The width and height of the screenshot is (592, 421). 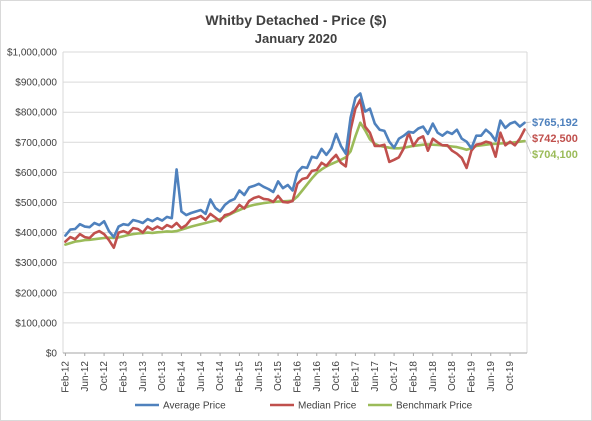 What do you see at coordinates (355, 377) in the screenshot?
I see `x-tick-label: Feb-17` at bounding box center [355, 377].